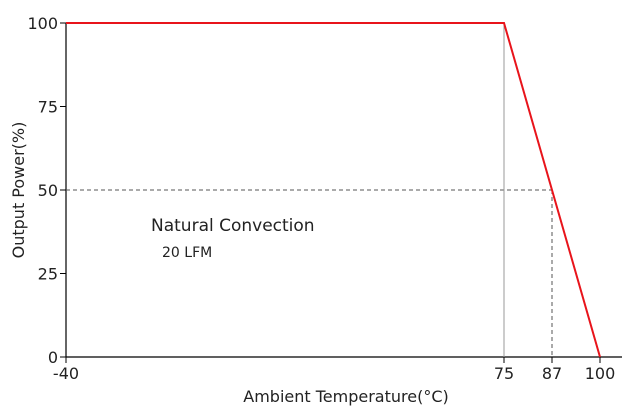 This screenshot has width=622, height=412. What do you see at coordinates (53, 357) in the screenshot?
I see `y-tick-label-0: 0` at bounding box center [53, 357].